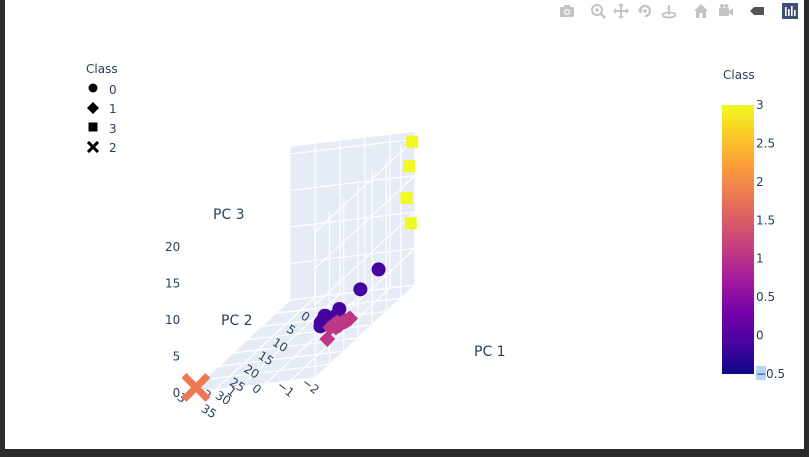 The width and height of the screenshot is (809, 457). Describe the element at coordinates (404, 12) in the screenshot. I see `modebar: z` at that location.